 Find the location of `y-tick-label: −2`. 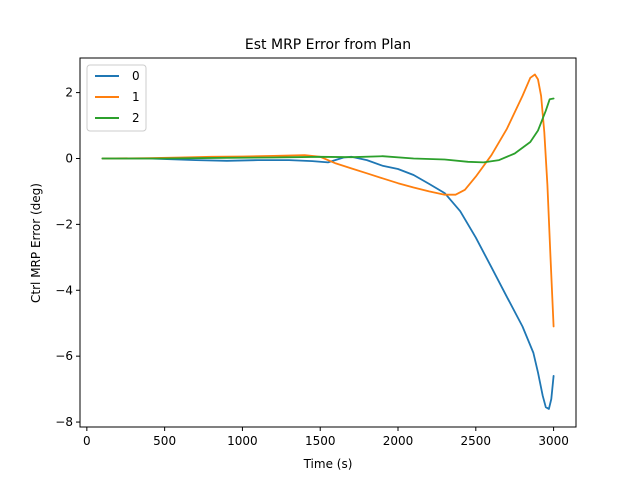

y-tick-label: −2 is located at coordinates (64, 224).